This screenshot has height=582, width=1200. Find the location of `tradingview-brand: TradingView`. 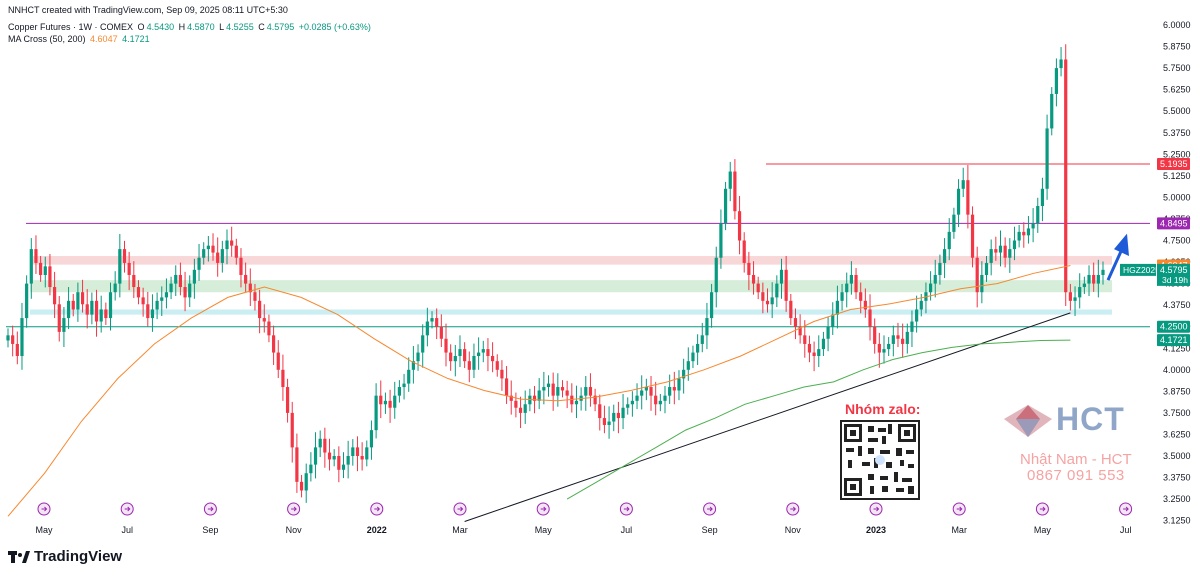

tradingview-brand: TradingView is located at coordinates (65, 556).